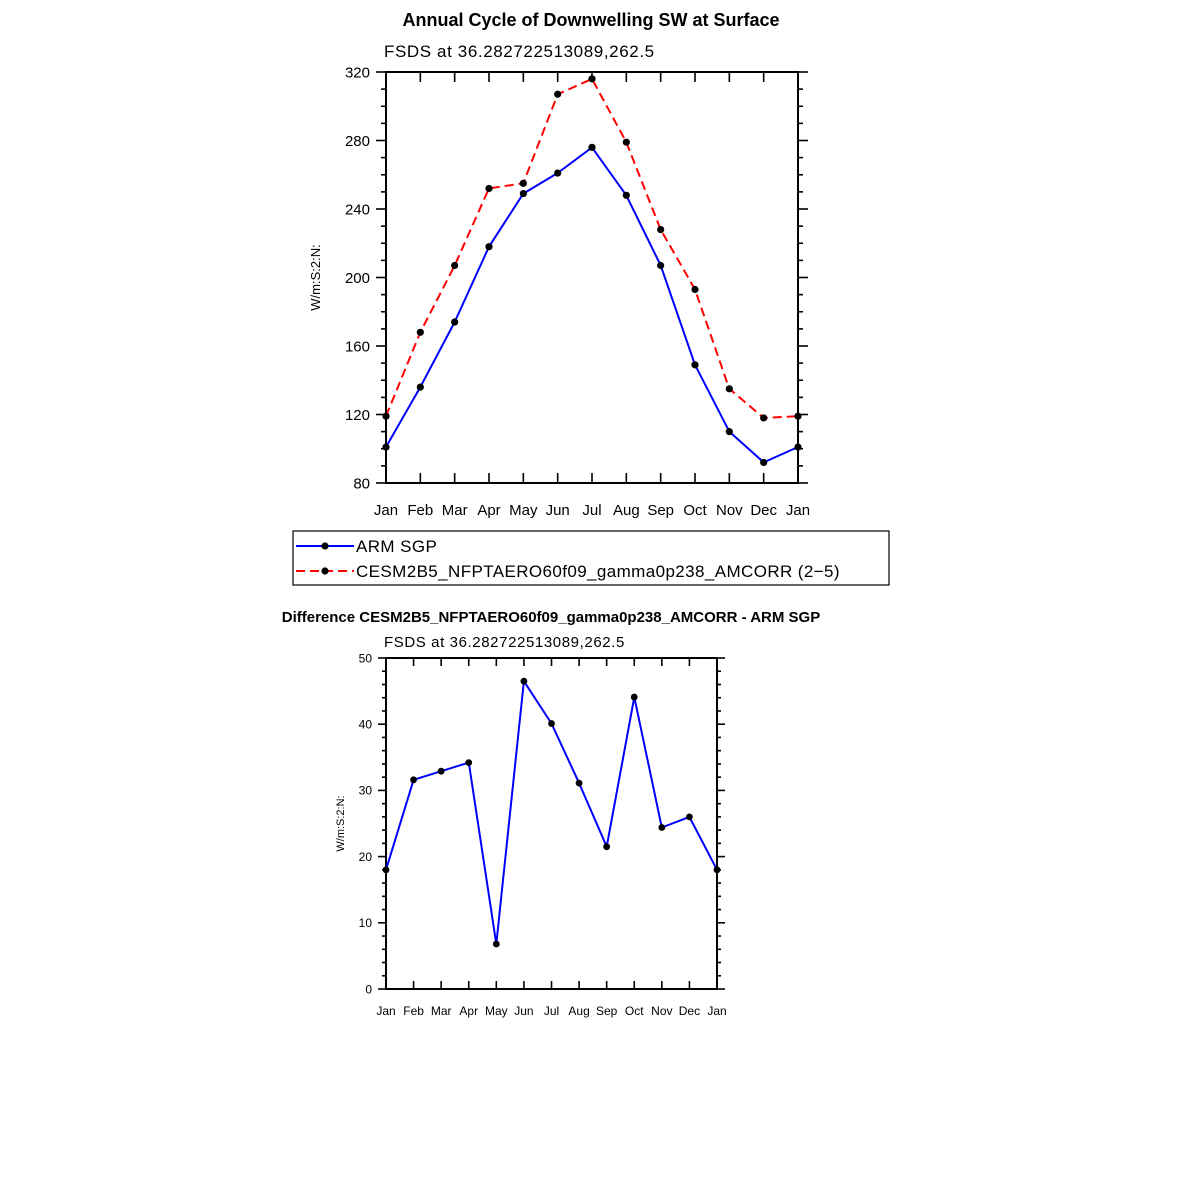 The image size is (1183, 1183). What do you see at coordinates (357, 141) in the screenshot?
I see `cycle-y-tick-label: 280` at bounding box center [357, 141].